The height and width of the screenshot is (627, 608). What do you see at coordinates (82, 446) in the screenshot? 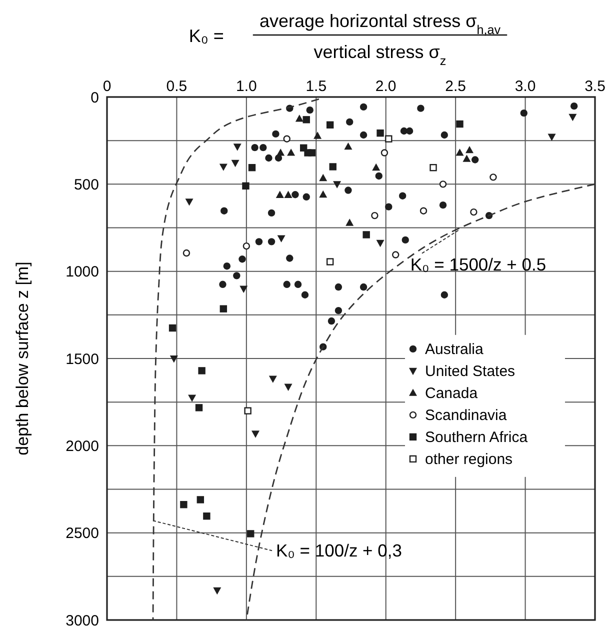
I see `y-tick-label: 2000` at bounding box center [82, 446].